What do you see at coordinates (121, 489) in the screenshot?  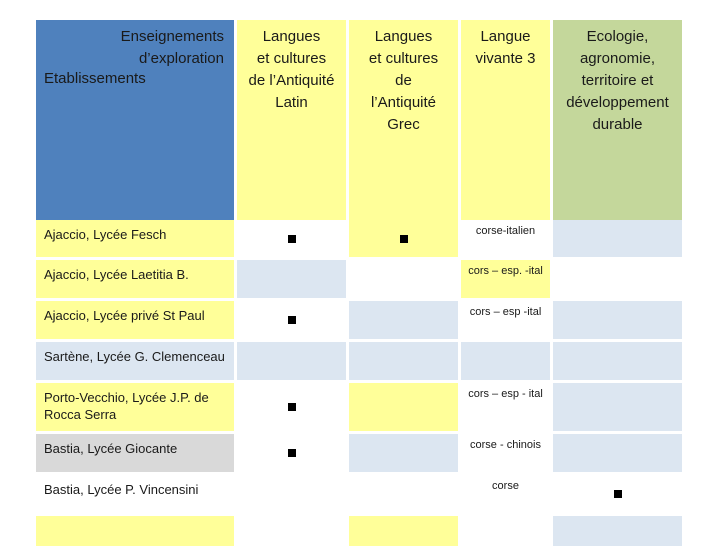 I see `school-name: Bastia, Lycée P. Vincensini` at bounding box center [121, 489].